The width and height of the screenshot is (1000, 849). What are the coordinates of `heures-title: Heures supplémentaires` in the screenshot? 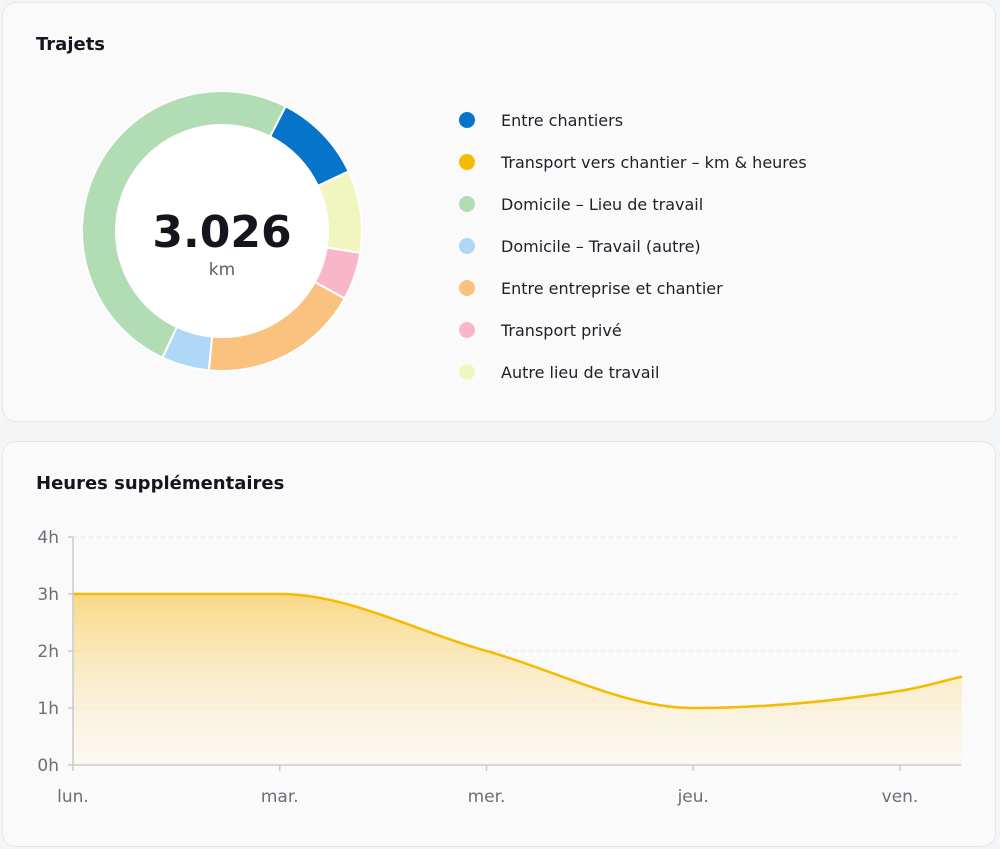 It's located at (160, 483).